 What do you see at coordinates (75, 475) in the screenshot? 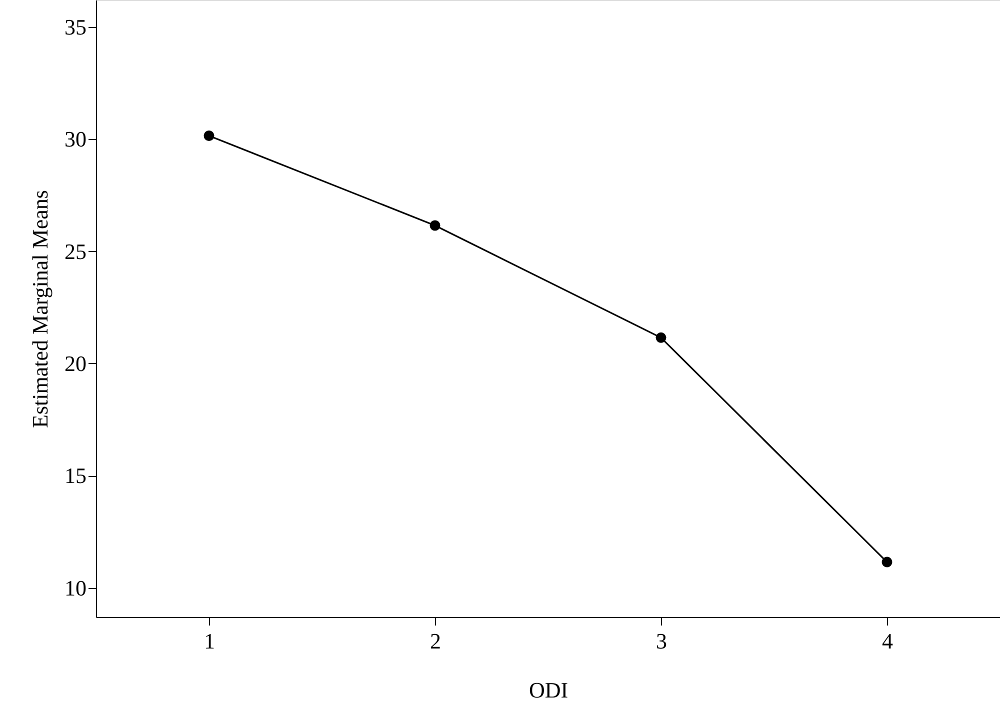
I see `y-tick-label: 15` at bounding box center [75, 475].